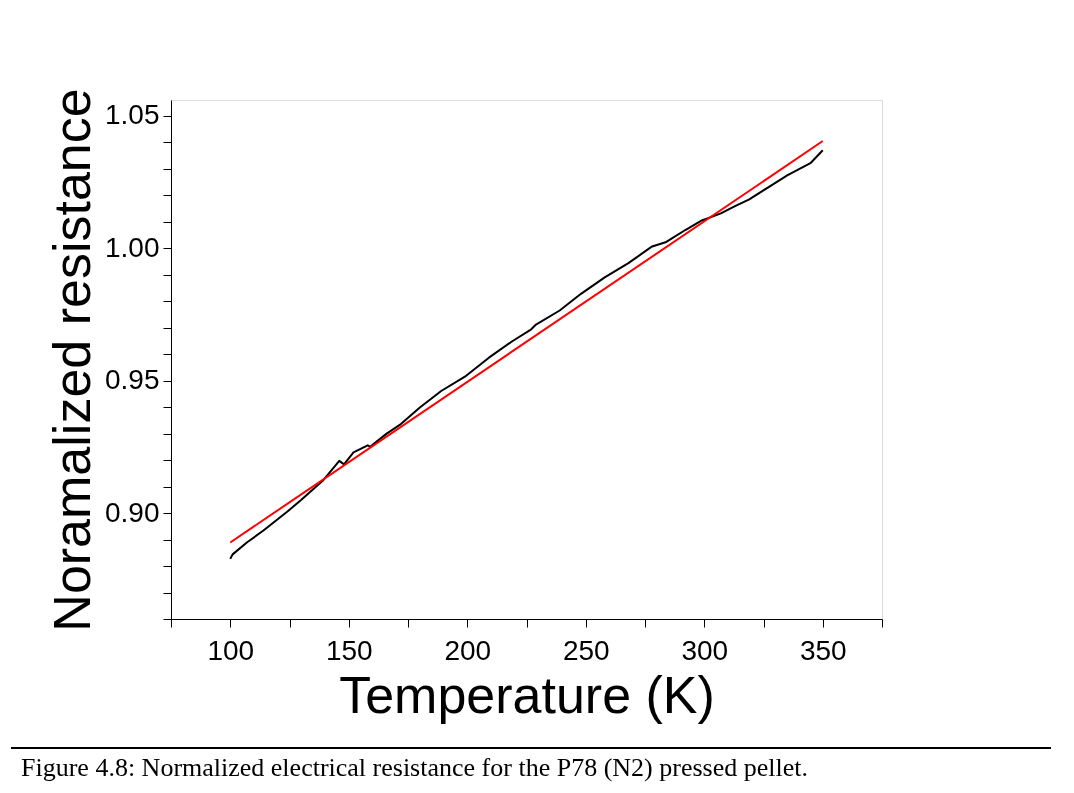 Image resolution: width=1074 pixels, height=793 pixels. What do you see at coordinates (705, 650) in the screenshot?
I see `x-tick-label: 300` at bounding box center [705, 650].